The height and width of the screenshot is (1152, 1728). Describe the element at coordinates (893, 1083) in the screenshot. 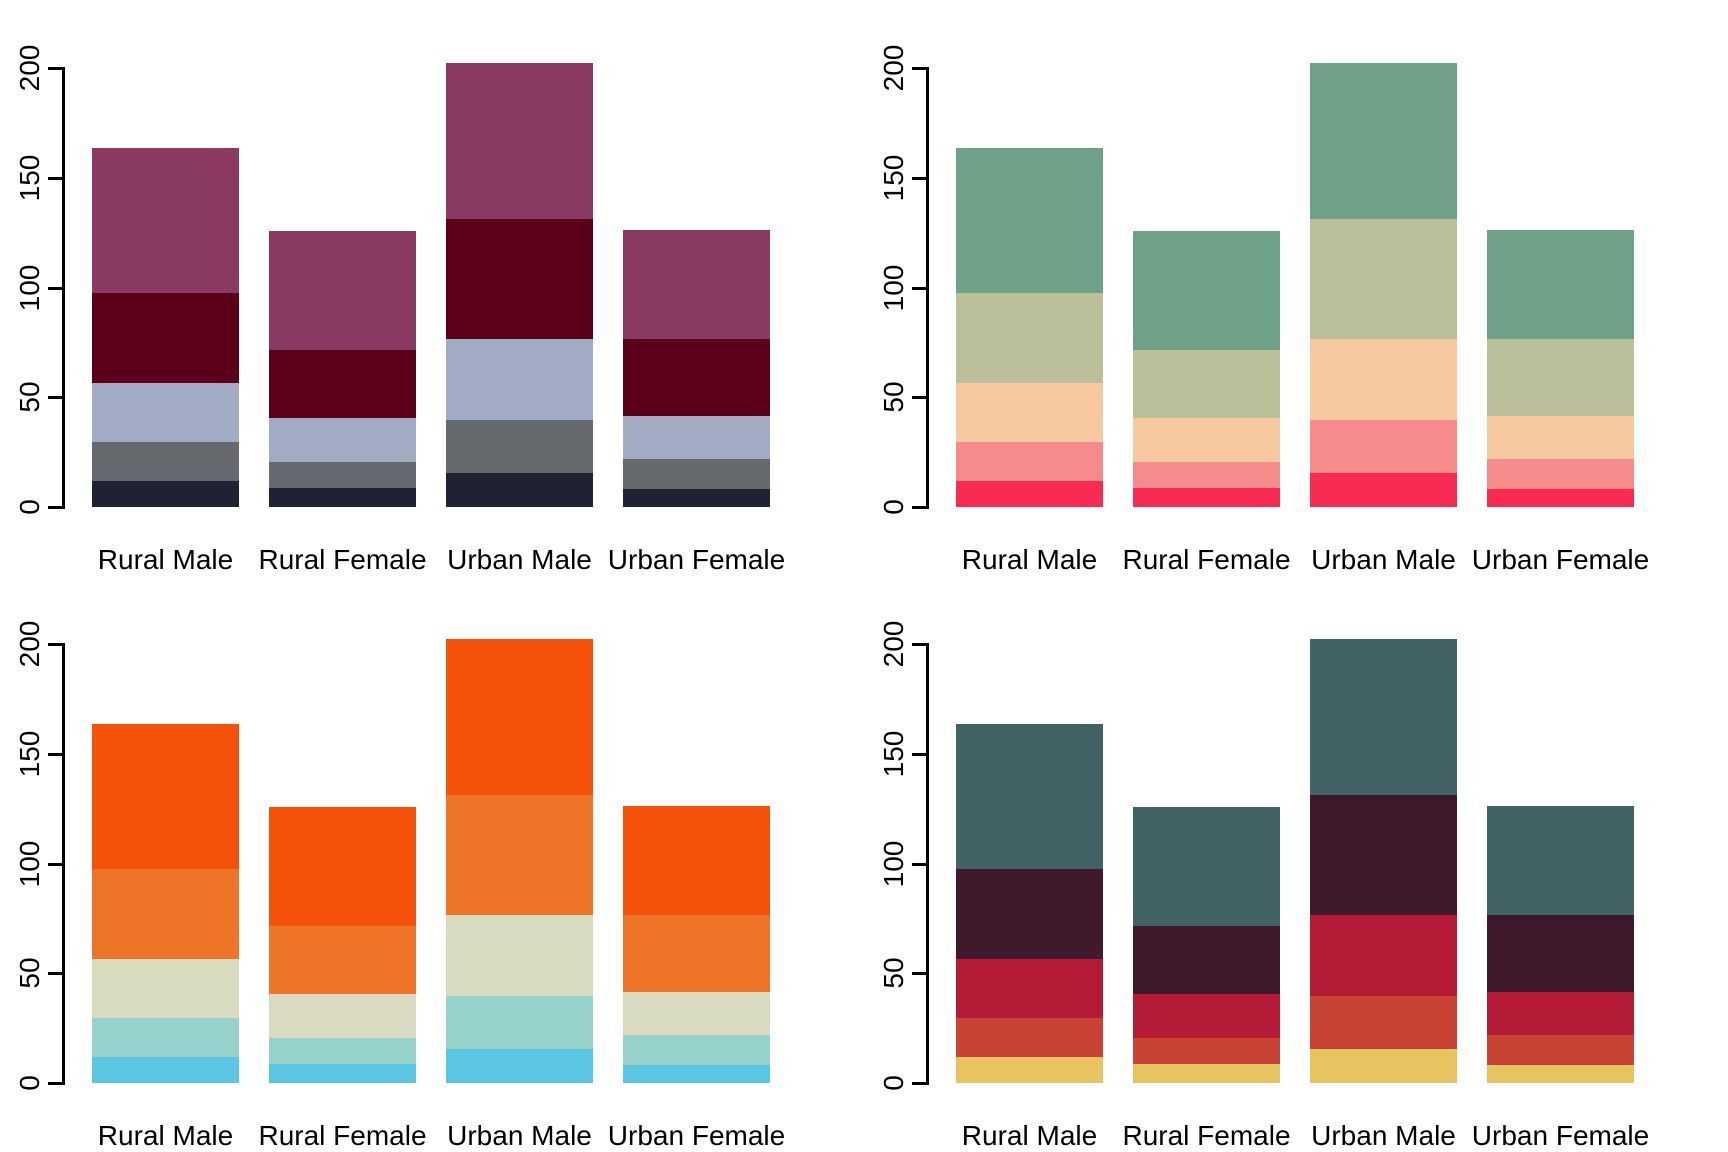

I see `y-axis-tick-label: 0` at that location.